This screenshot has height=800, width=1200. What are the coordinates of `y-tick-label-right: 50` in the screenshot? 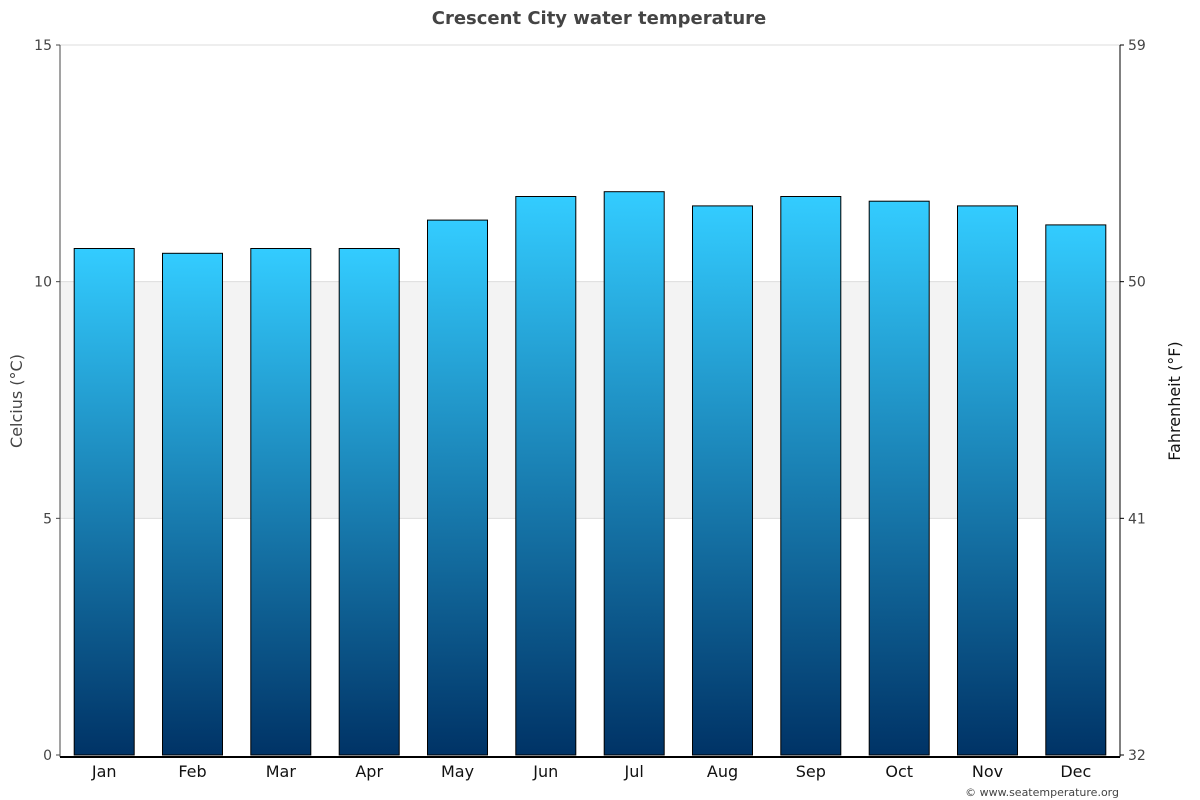 It's located at (1137, 283).